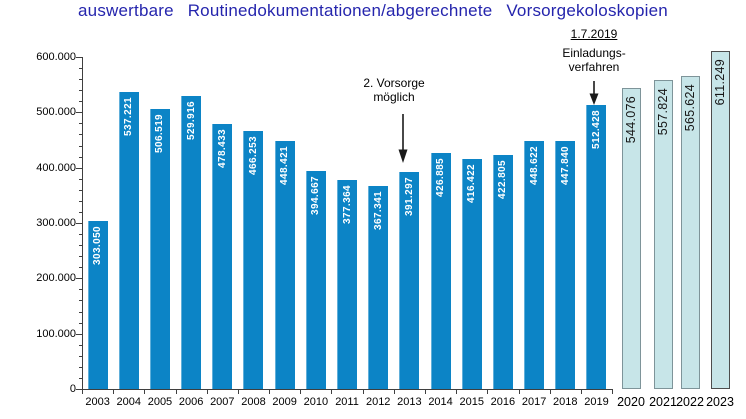  Describe the element at coordinates (97, 402) in the screenshot. I see `x-axis-label-2003: 2003` at that location.